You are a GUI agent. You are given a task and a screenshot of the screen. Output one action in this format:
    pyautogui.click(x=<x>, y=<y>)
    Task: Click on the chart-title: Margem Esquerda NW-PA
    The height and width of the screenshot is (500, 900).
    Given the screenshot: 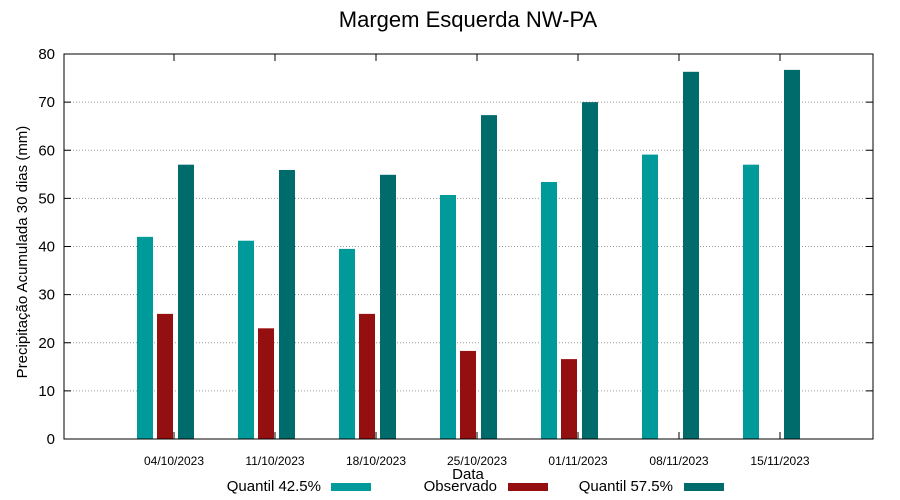 What is the action you would take?
    pyautogui.click(x=468, y=19)
    